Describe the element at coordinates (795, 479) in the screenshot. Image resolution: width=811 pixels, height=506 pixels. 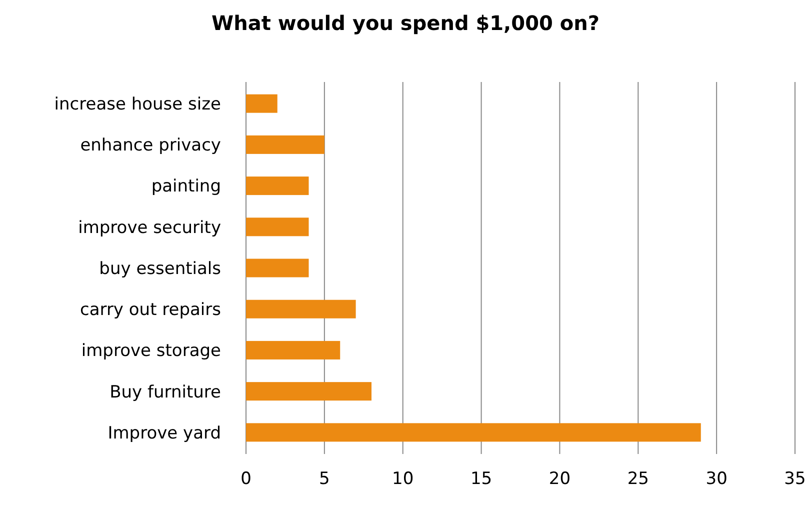
I see `x-tick-label: 35` at that location.